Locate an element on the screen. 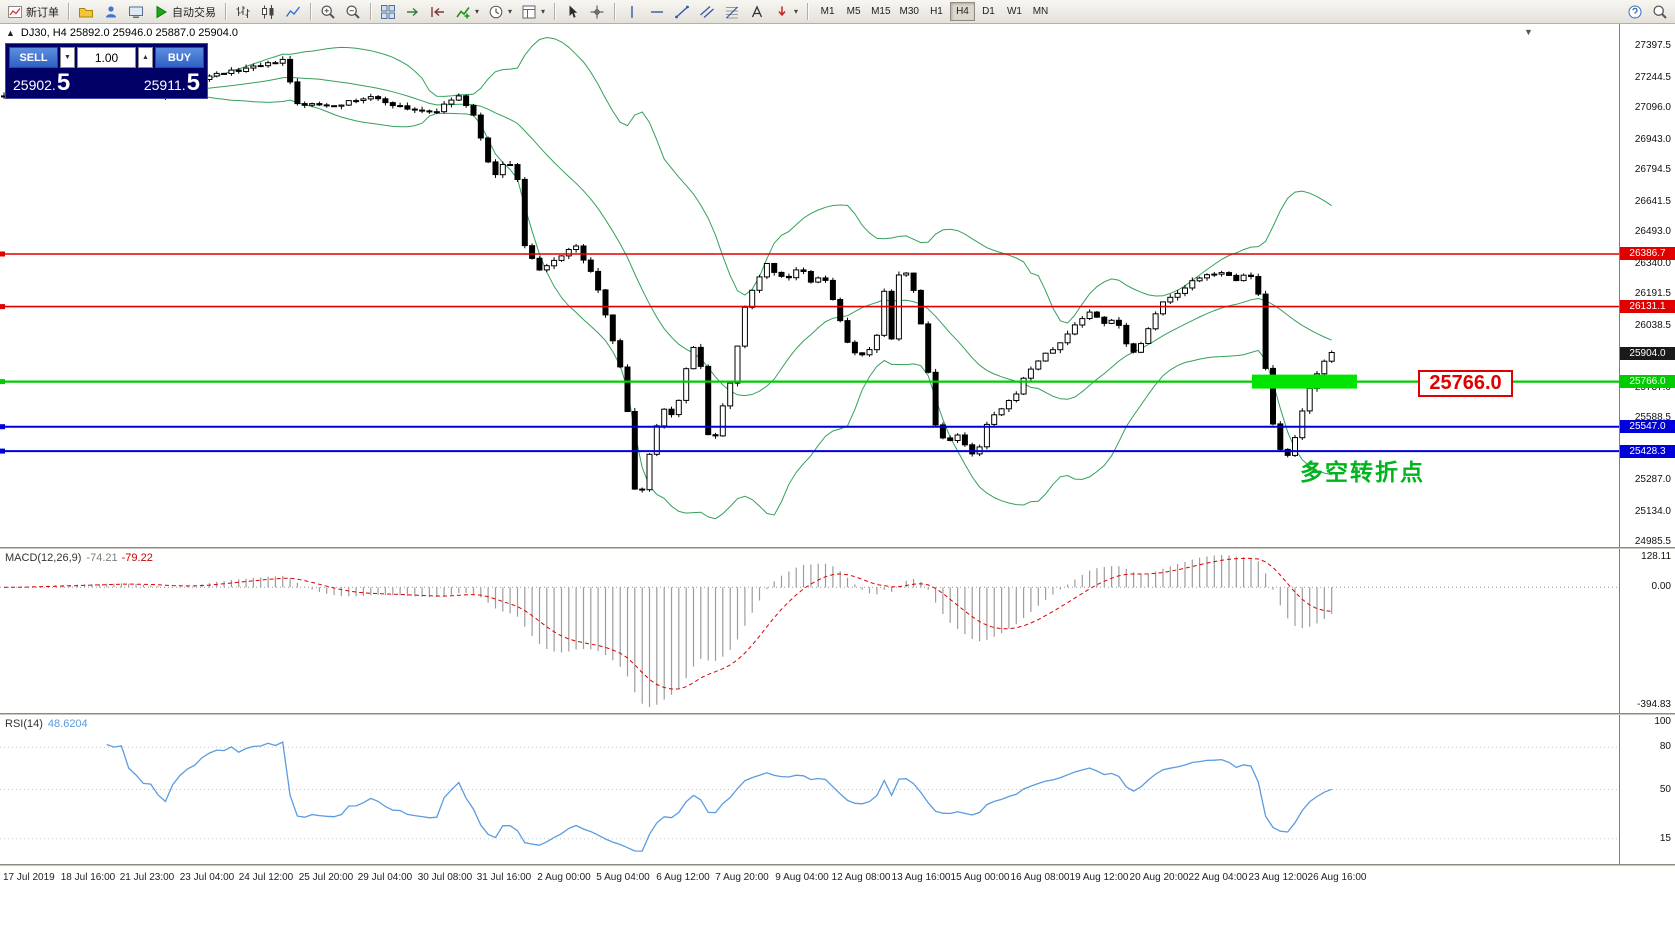 The width and height of the screenshot is (1675, 944). timeframe-m1: M1 is located at coordinates (827, 11).